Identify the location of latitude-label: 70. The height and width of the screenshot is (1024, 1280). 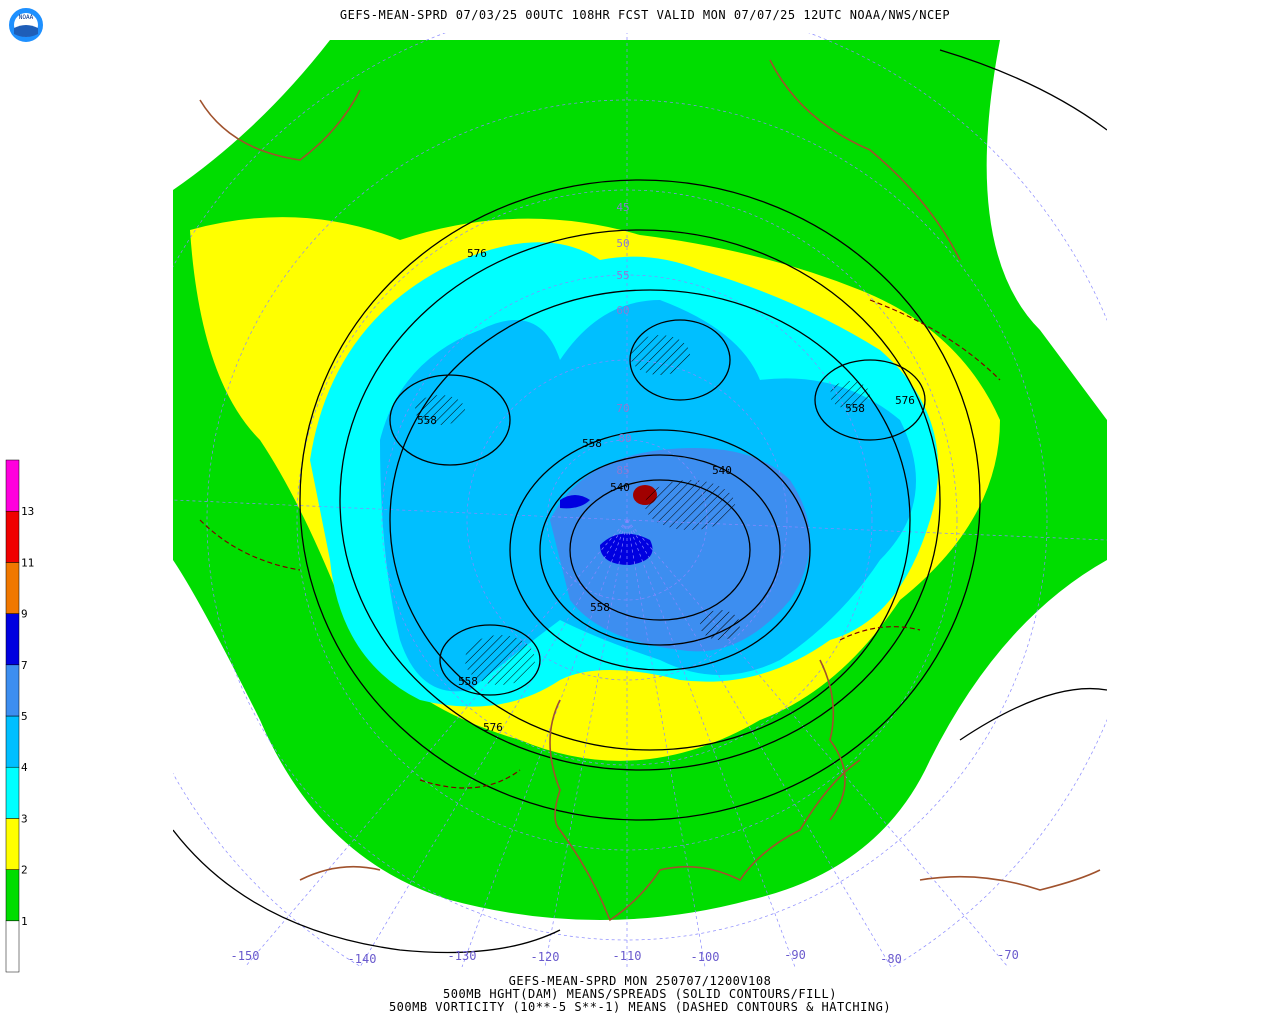
(622, 408).